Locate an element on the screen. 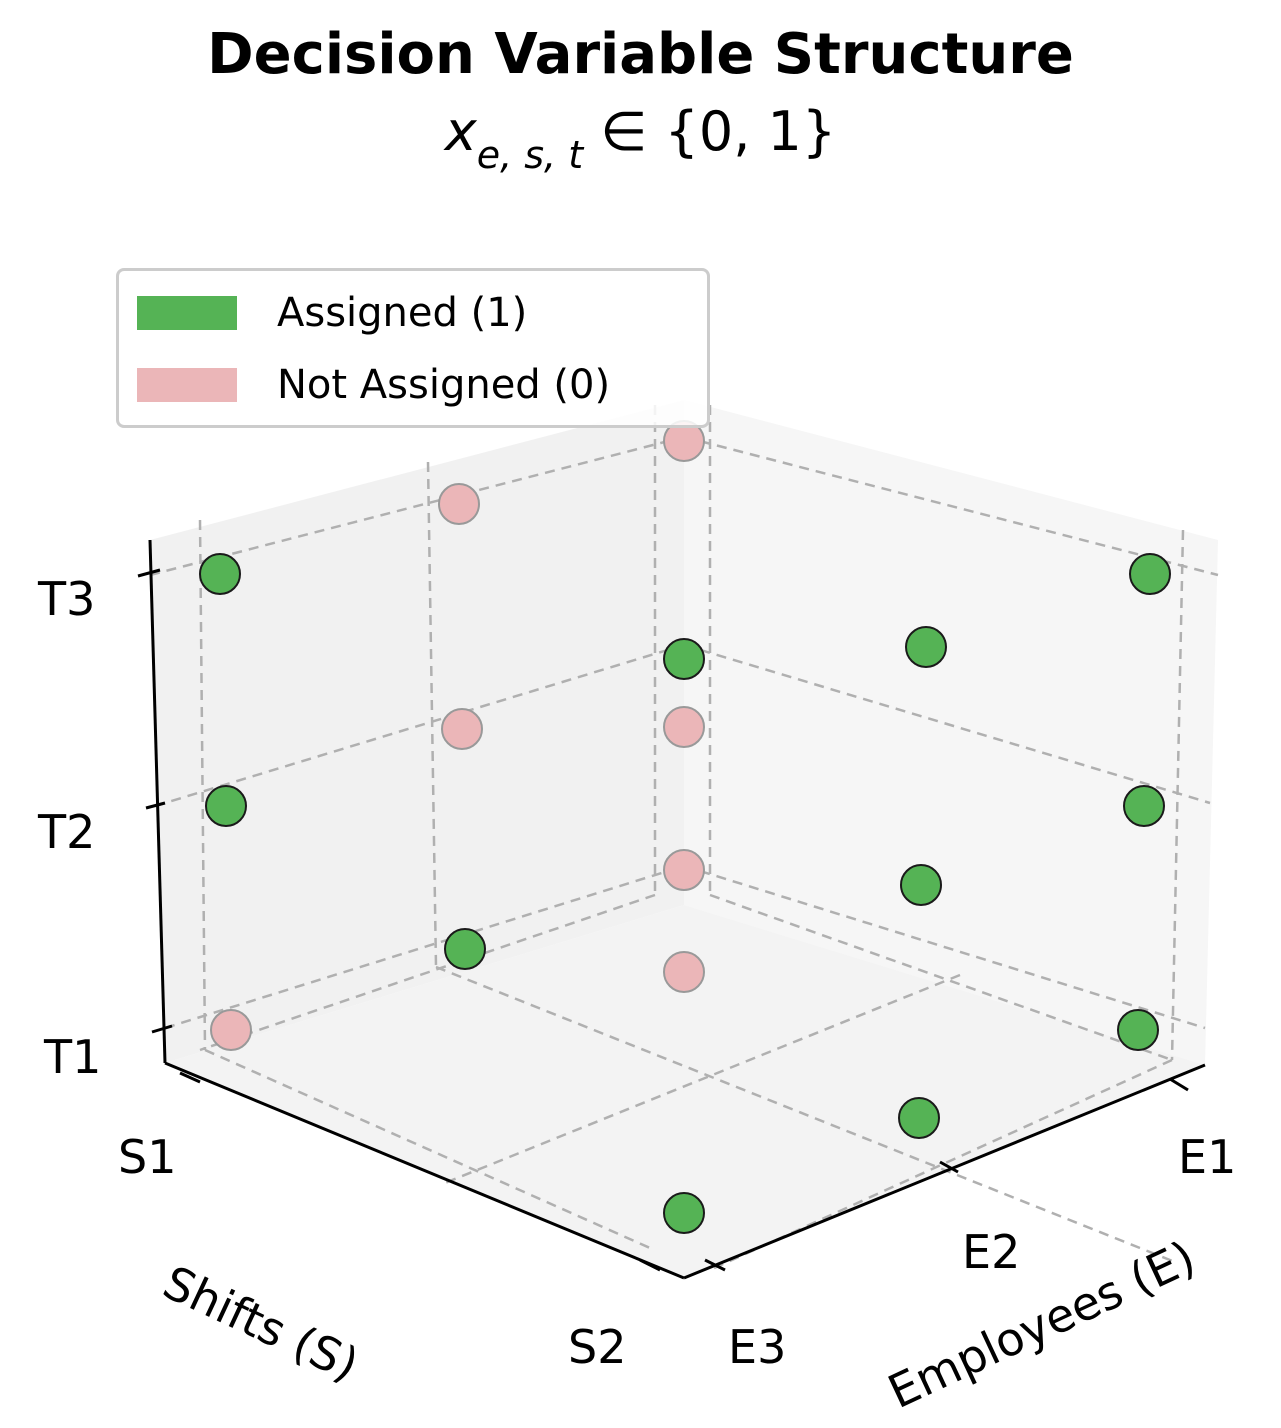 The height and width of the screenshot is (1428, 1281). tick-t1: T1 is located at coordinates (73, 1057).